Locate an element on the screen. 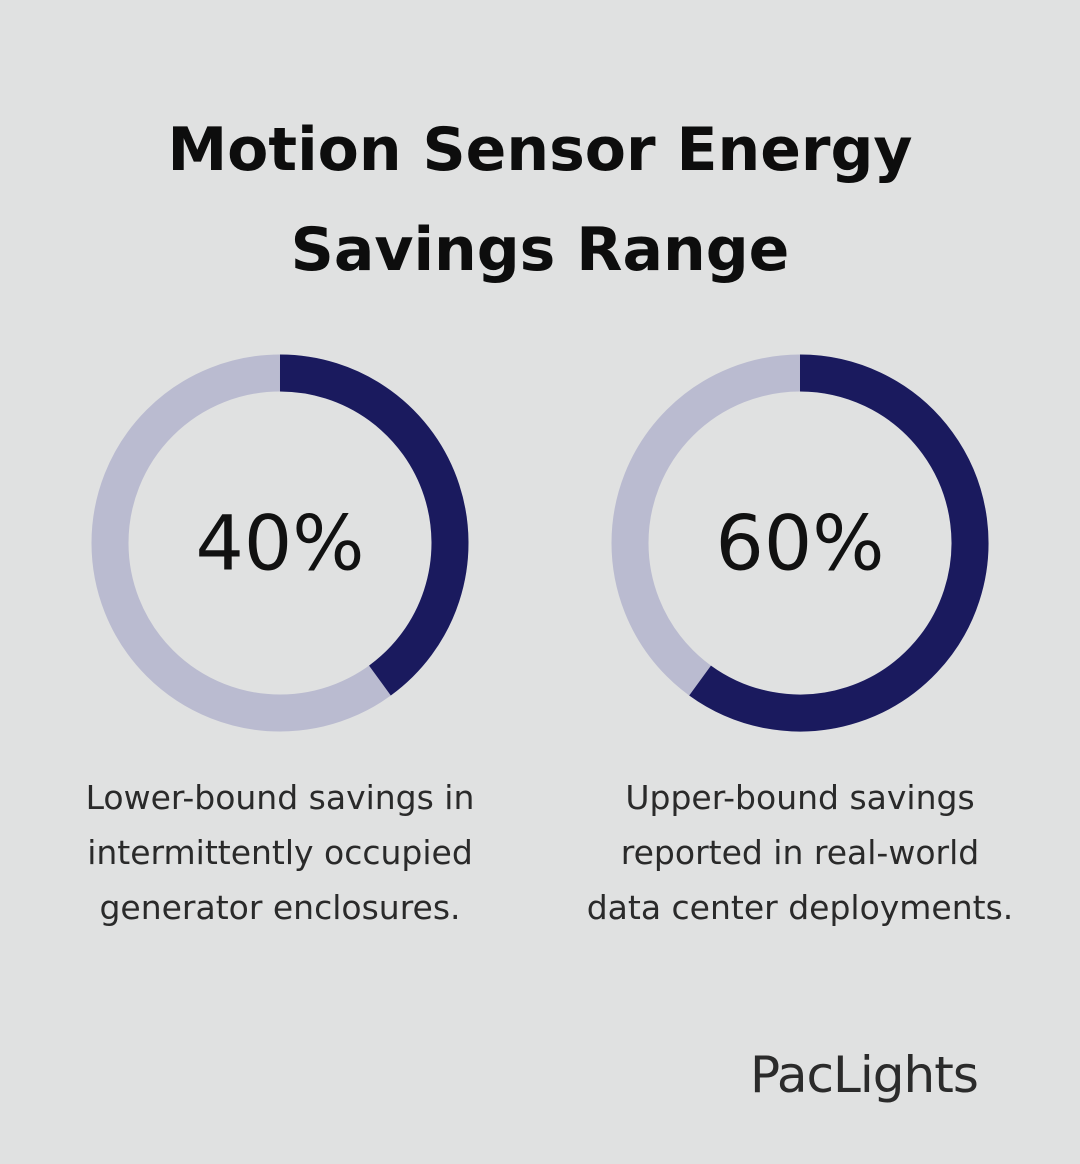  donut-arc-lower is located at coordinates (374, 525).